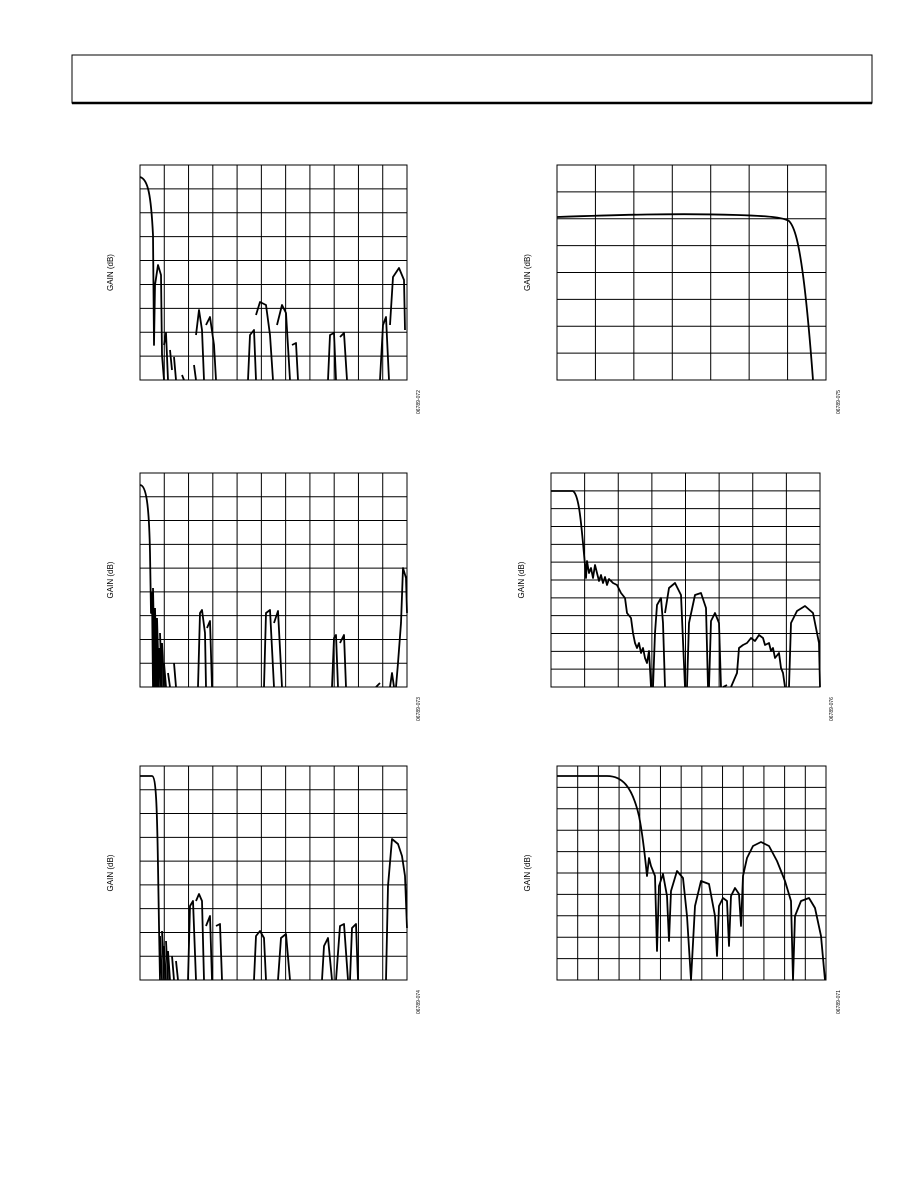 Image resolution: width=918 pixels, height=1188 pixels. I want to click on figure-id: 06789-076, so click(832, 709).